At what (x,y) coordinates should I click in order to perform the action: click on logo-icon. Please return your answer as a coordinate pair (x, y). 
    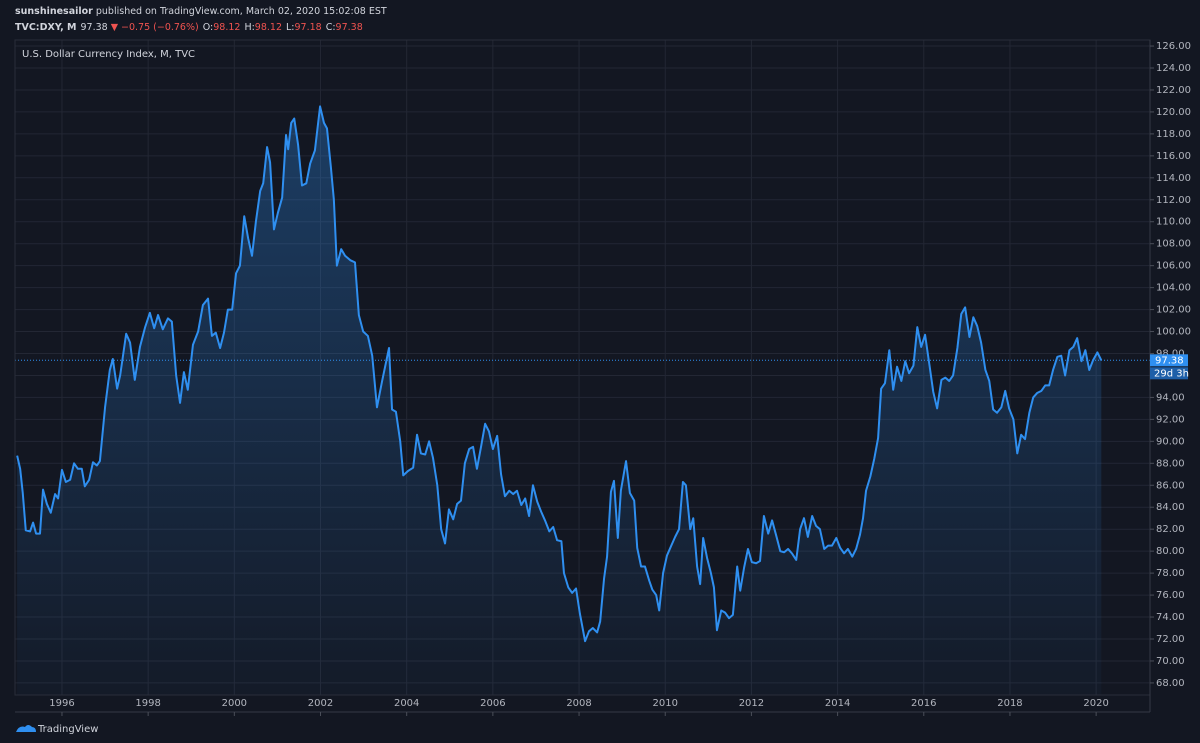
    Looking at the image, I should click on (26, 728).